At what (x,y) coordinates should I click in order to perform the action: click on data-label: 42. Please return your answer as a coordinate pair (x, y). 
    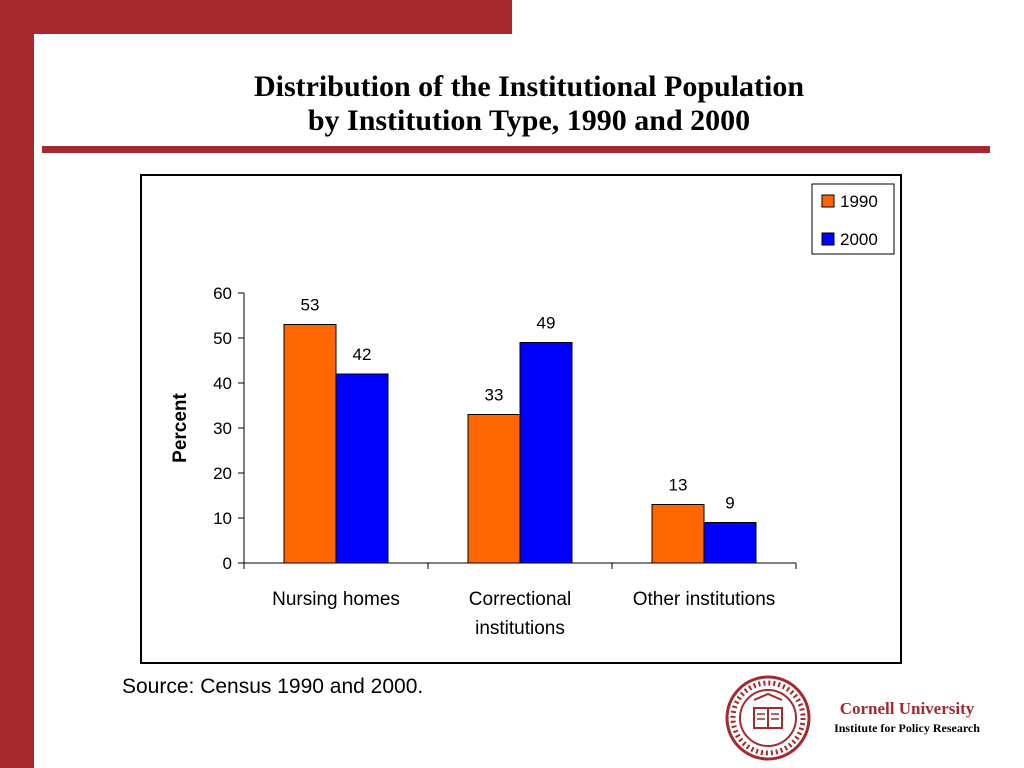
    Looking at the image, I should click on (362, 354).